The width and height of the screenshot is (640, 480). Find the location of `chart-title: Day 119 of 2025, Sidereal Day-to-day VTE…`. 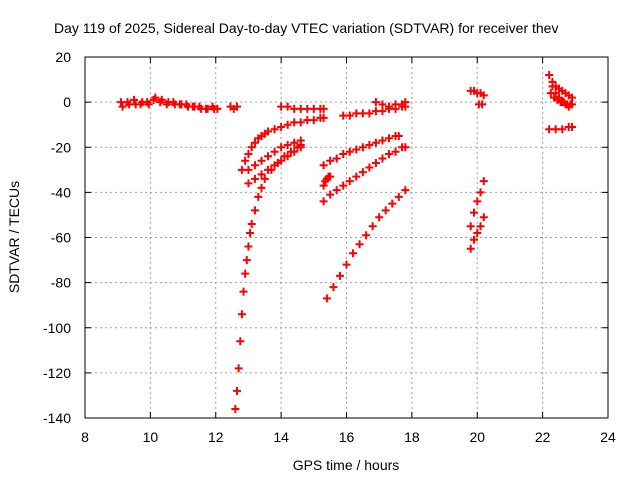

chart-title: Day 119 of 2025, Sidereal Day-to-day VTE… is located at coordinates (306, 28).